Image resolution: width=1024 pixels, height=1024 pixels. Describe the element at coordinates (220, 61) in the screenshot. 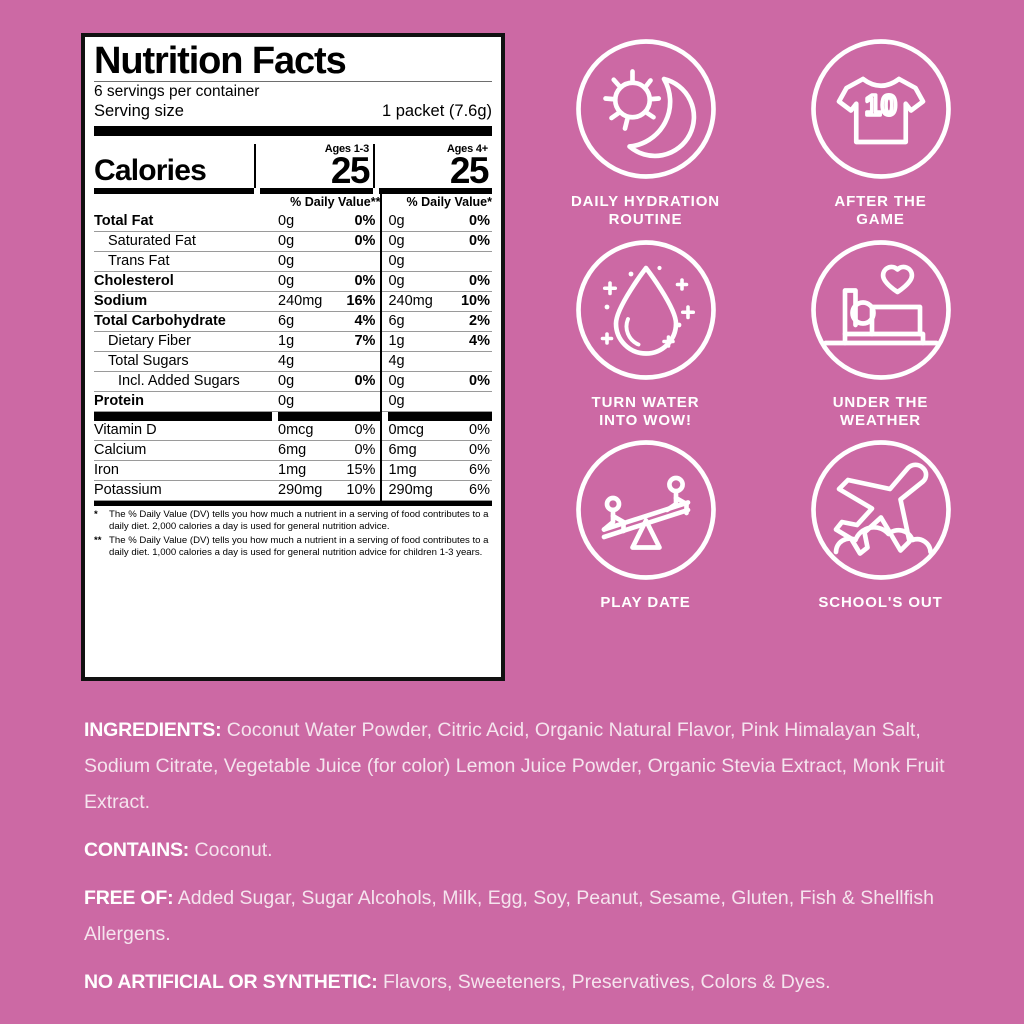

I see `nutrition-facts-title: Nutrition Facts` at that location.